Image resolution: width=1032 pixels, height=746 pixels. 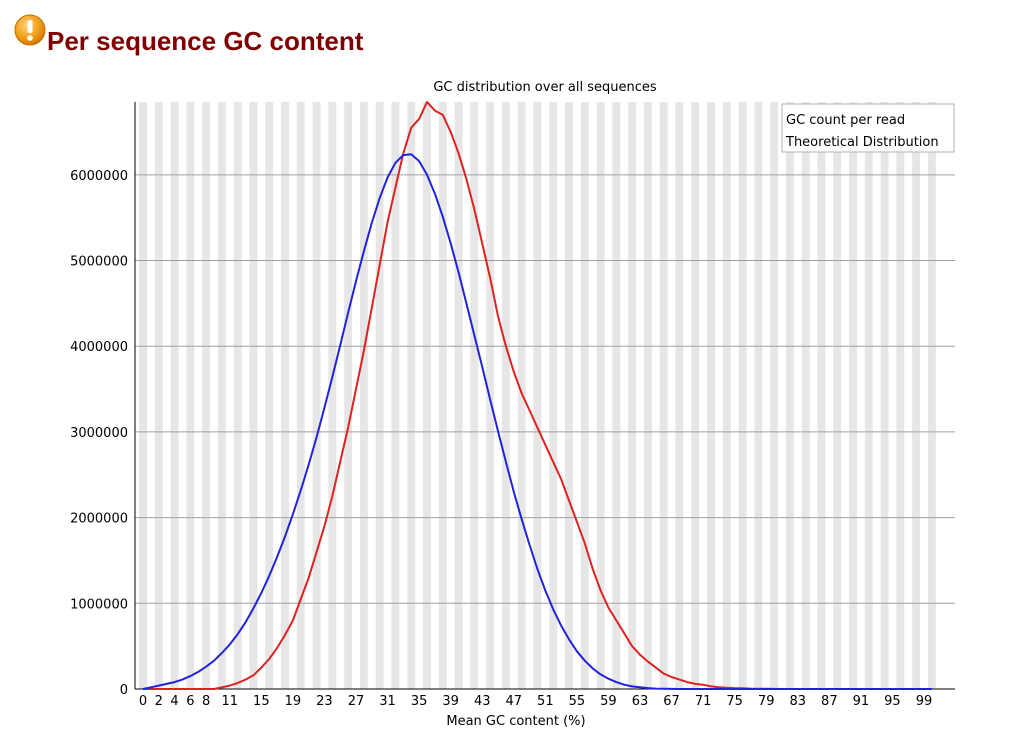 What do you see at coordinates (30, 30) in the screenshot?
I see `warning-icon` at bounding box center [30, 30].